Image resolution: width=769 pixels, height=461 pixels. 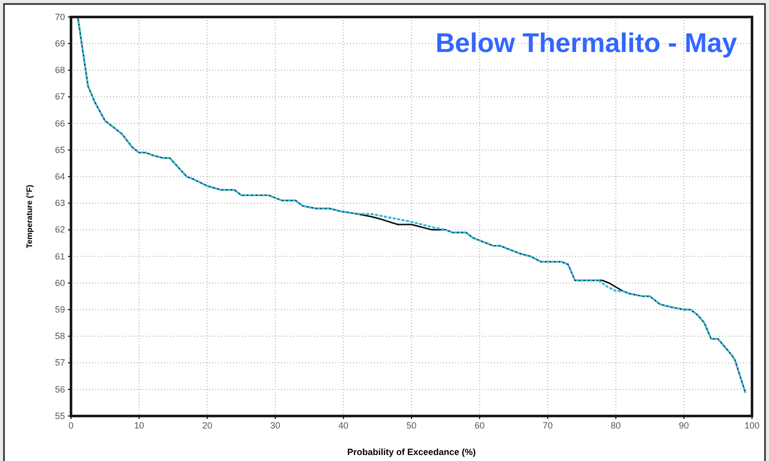 I want to click on y-tick-label: 64, so click(x=59, y=176).